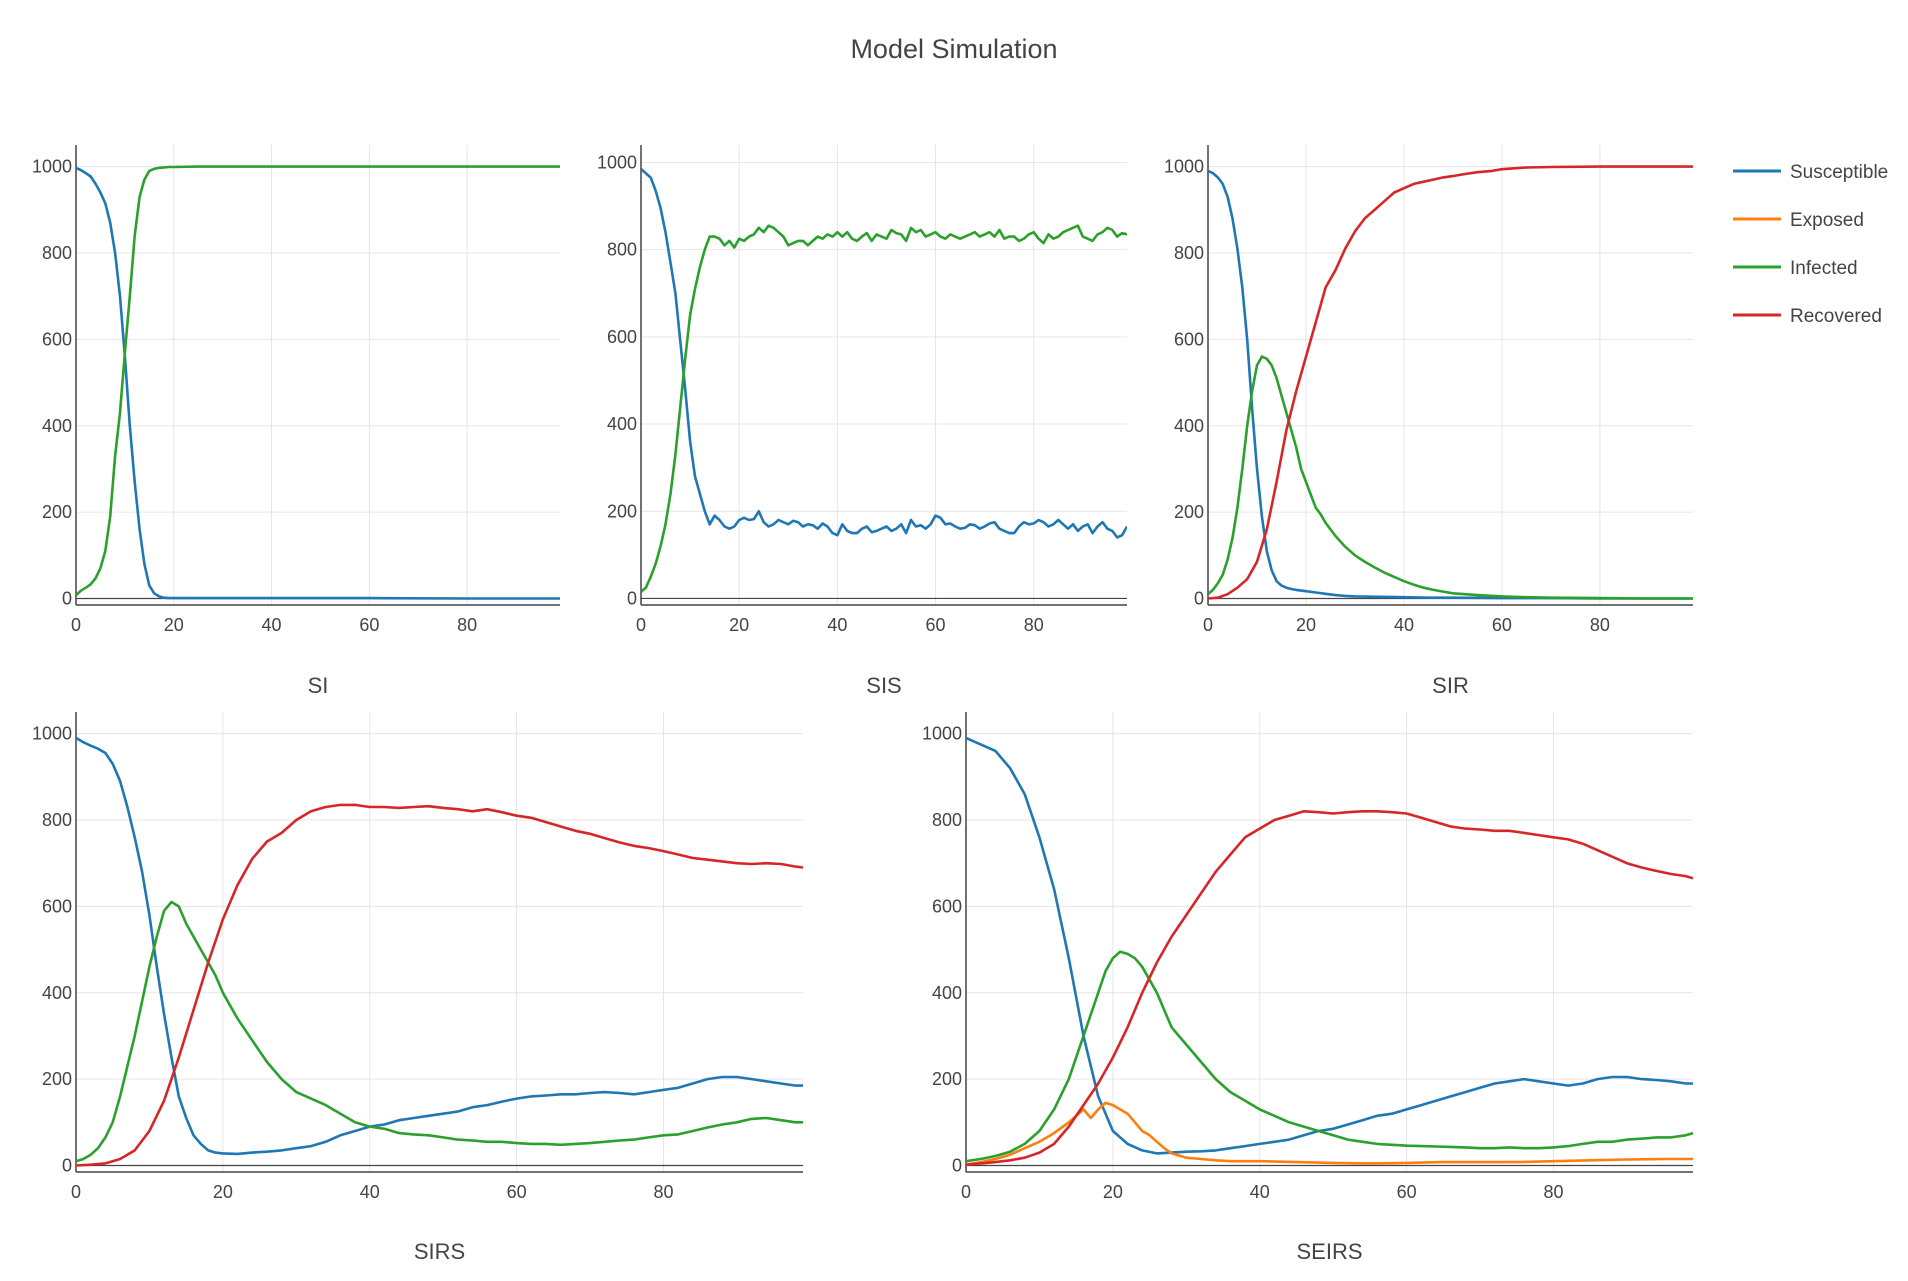 The height and width of the screenshot is (1281, 1908). I want to click on legend-item-recovered: Recovered, so click(1807, 316).